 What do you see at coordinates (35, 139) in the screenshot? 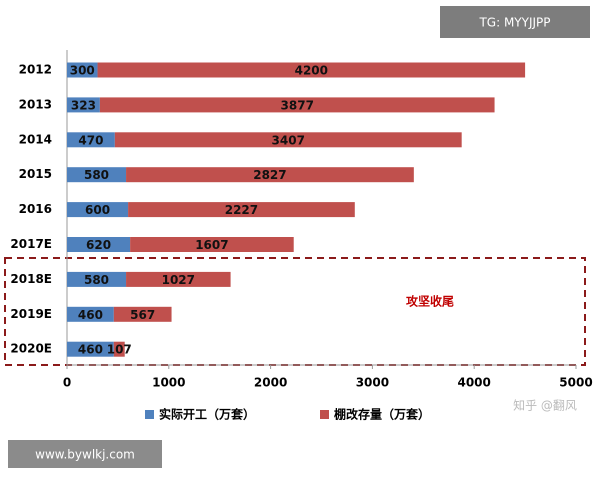
I see `y-tick-label: 2014` at bounding box center [35, 139].